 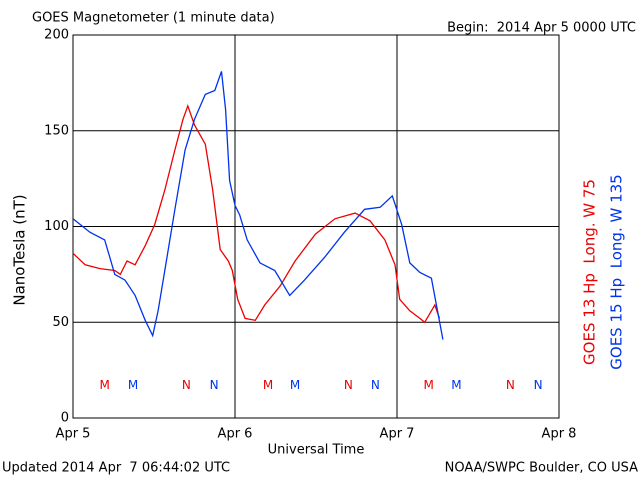 What do you see at coordinates (559, 434) in the screenshot?
I see `x-tick-label: Apr 8` at bounding box center [559, 434].